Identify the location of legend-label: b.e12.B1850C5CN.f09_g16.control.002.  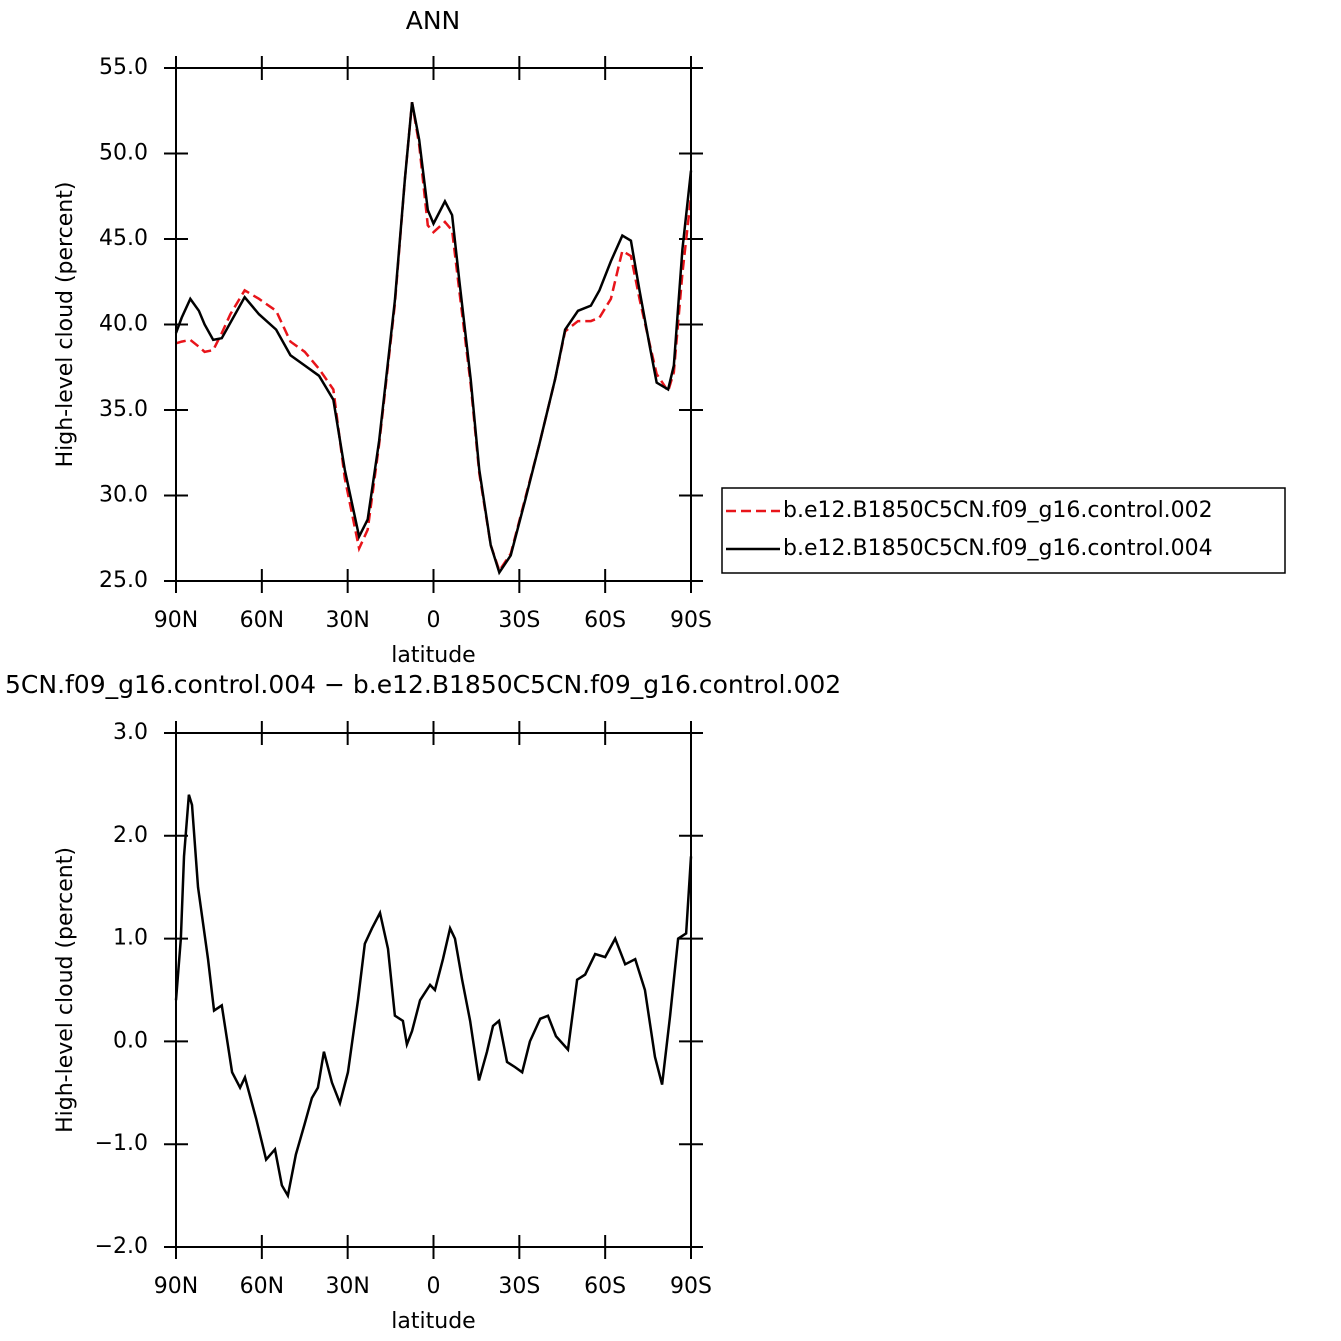
(998, 510).